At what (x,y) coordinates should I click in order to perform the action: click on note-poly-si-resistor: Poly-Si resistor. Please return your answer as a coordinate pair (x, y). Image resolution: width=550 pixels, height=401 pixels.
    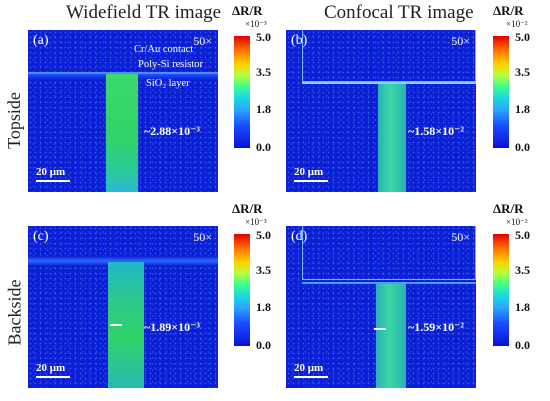
    Looking at the image, I should click on (171, 64).